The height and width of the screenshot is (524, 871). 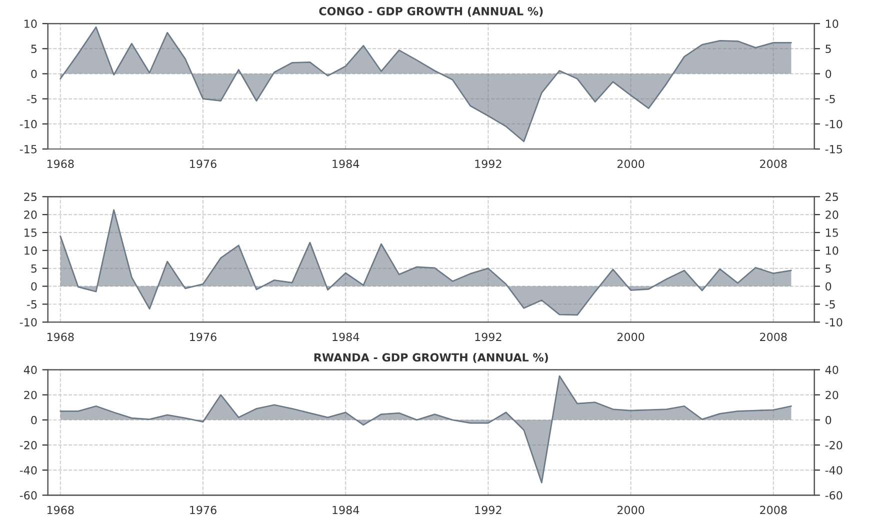 I want to click on y2-tick-label: -20, so click(x=833, y=445).